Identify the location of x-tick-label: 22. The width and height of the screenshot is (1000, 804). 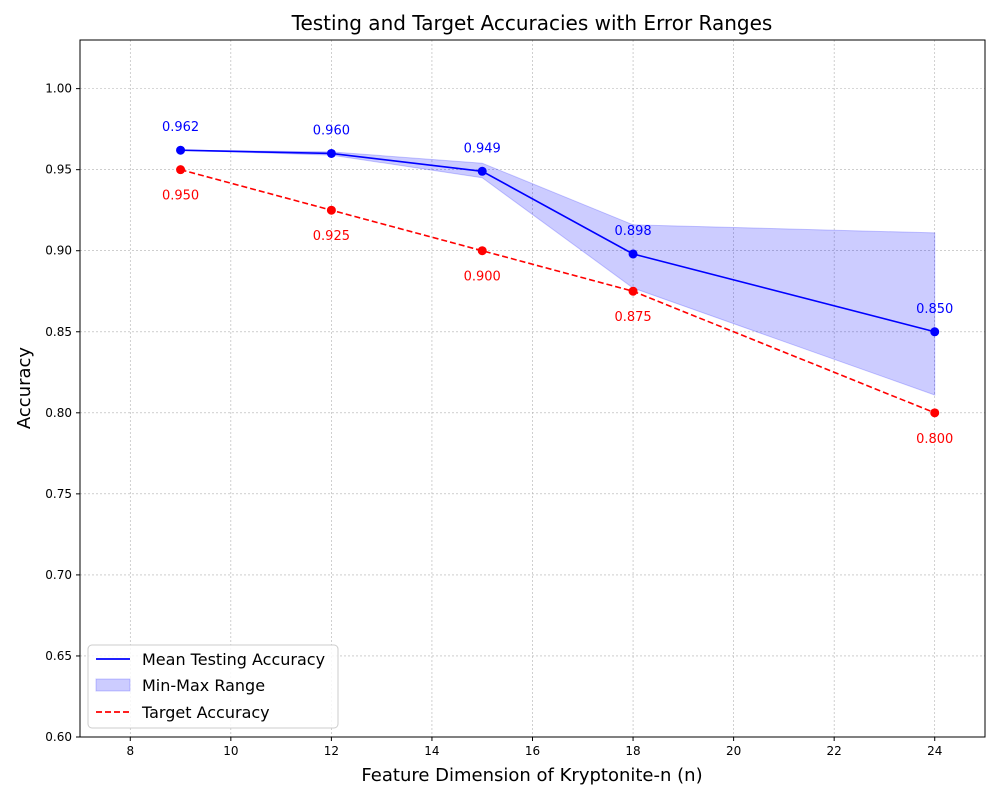
(834, 751).